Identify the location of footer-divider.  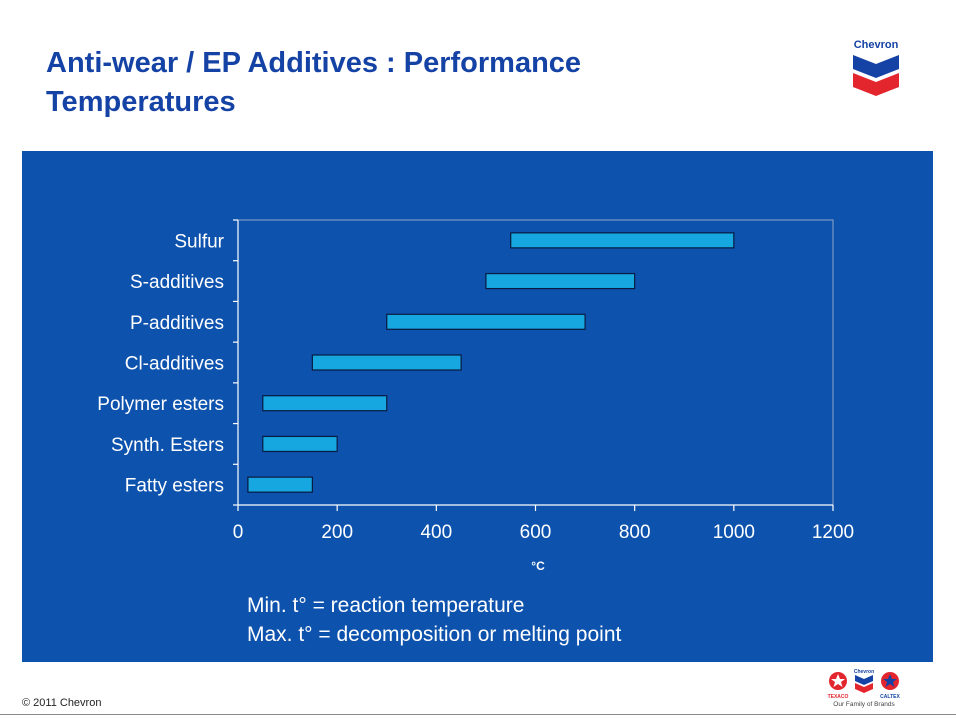
(478, 714).